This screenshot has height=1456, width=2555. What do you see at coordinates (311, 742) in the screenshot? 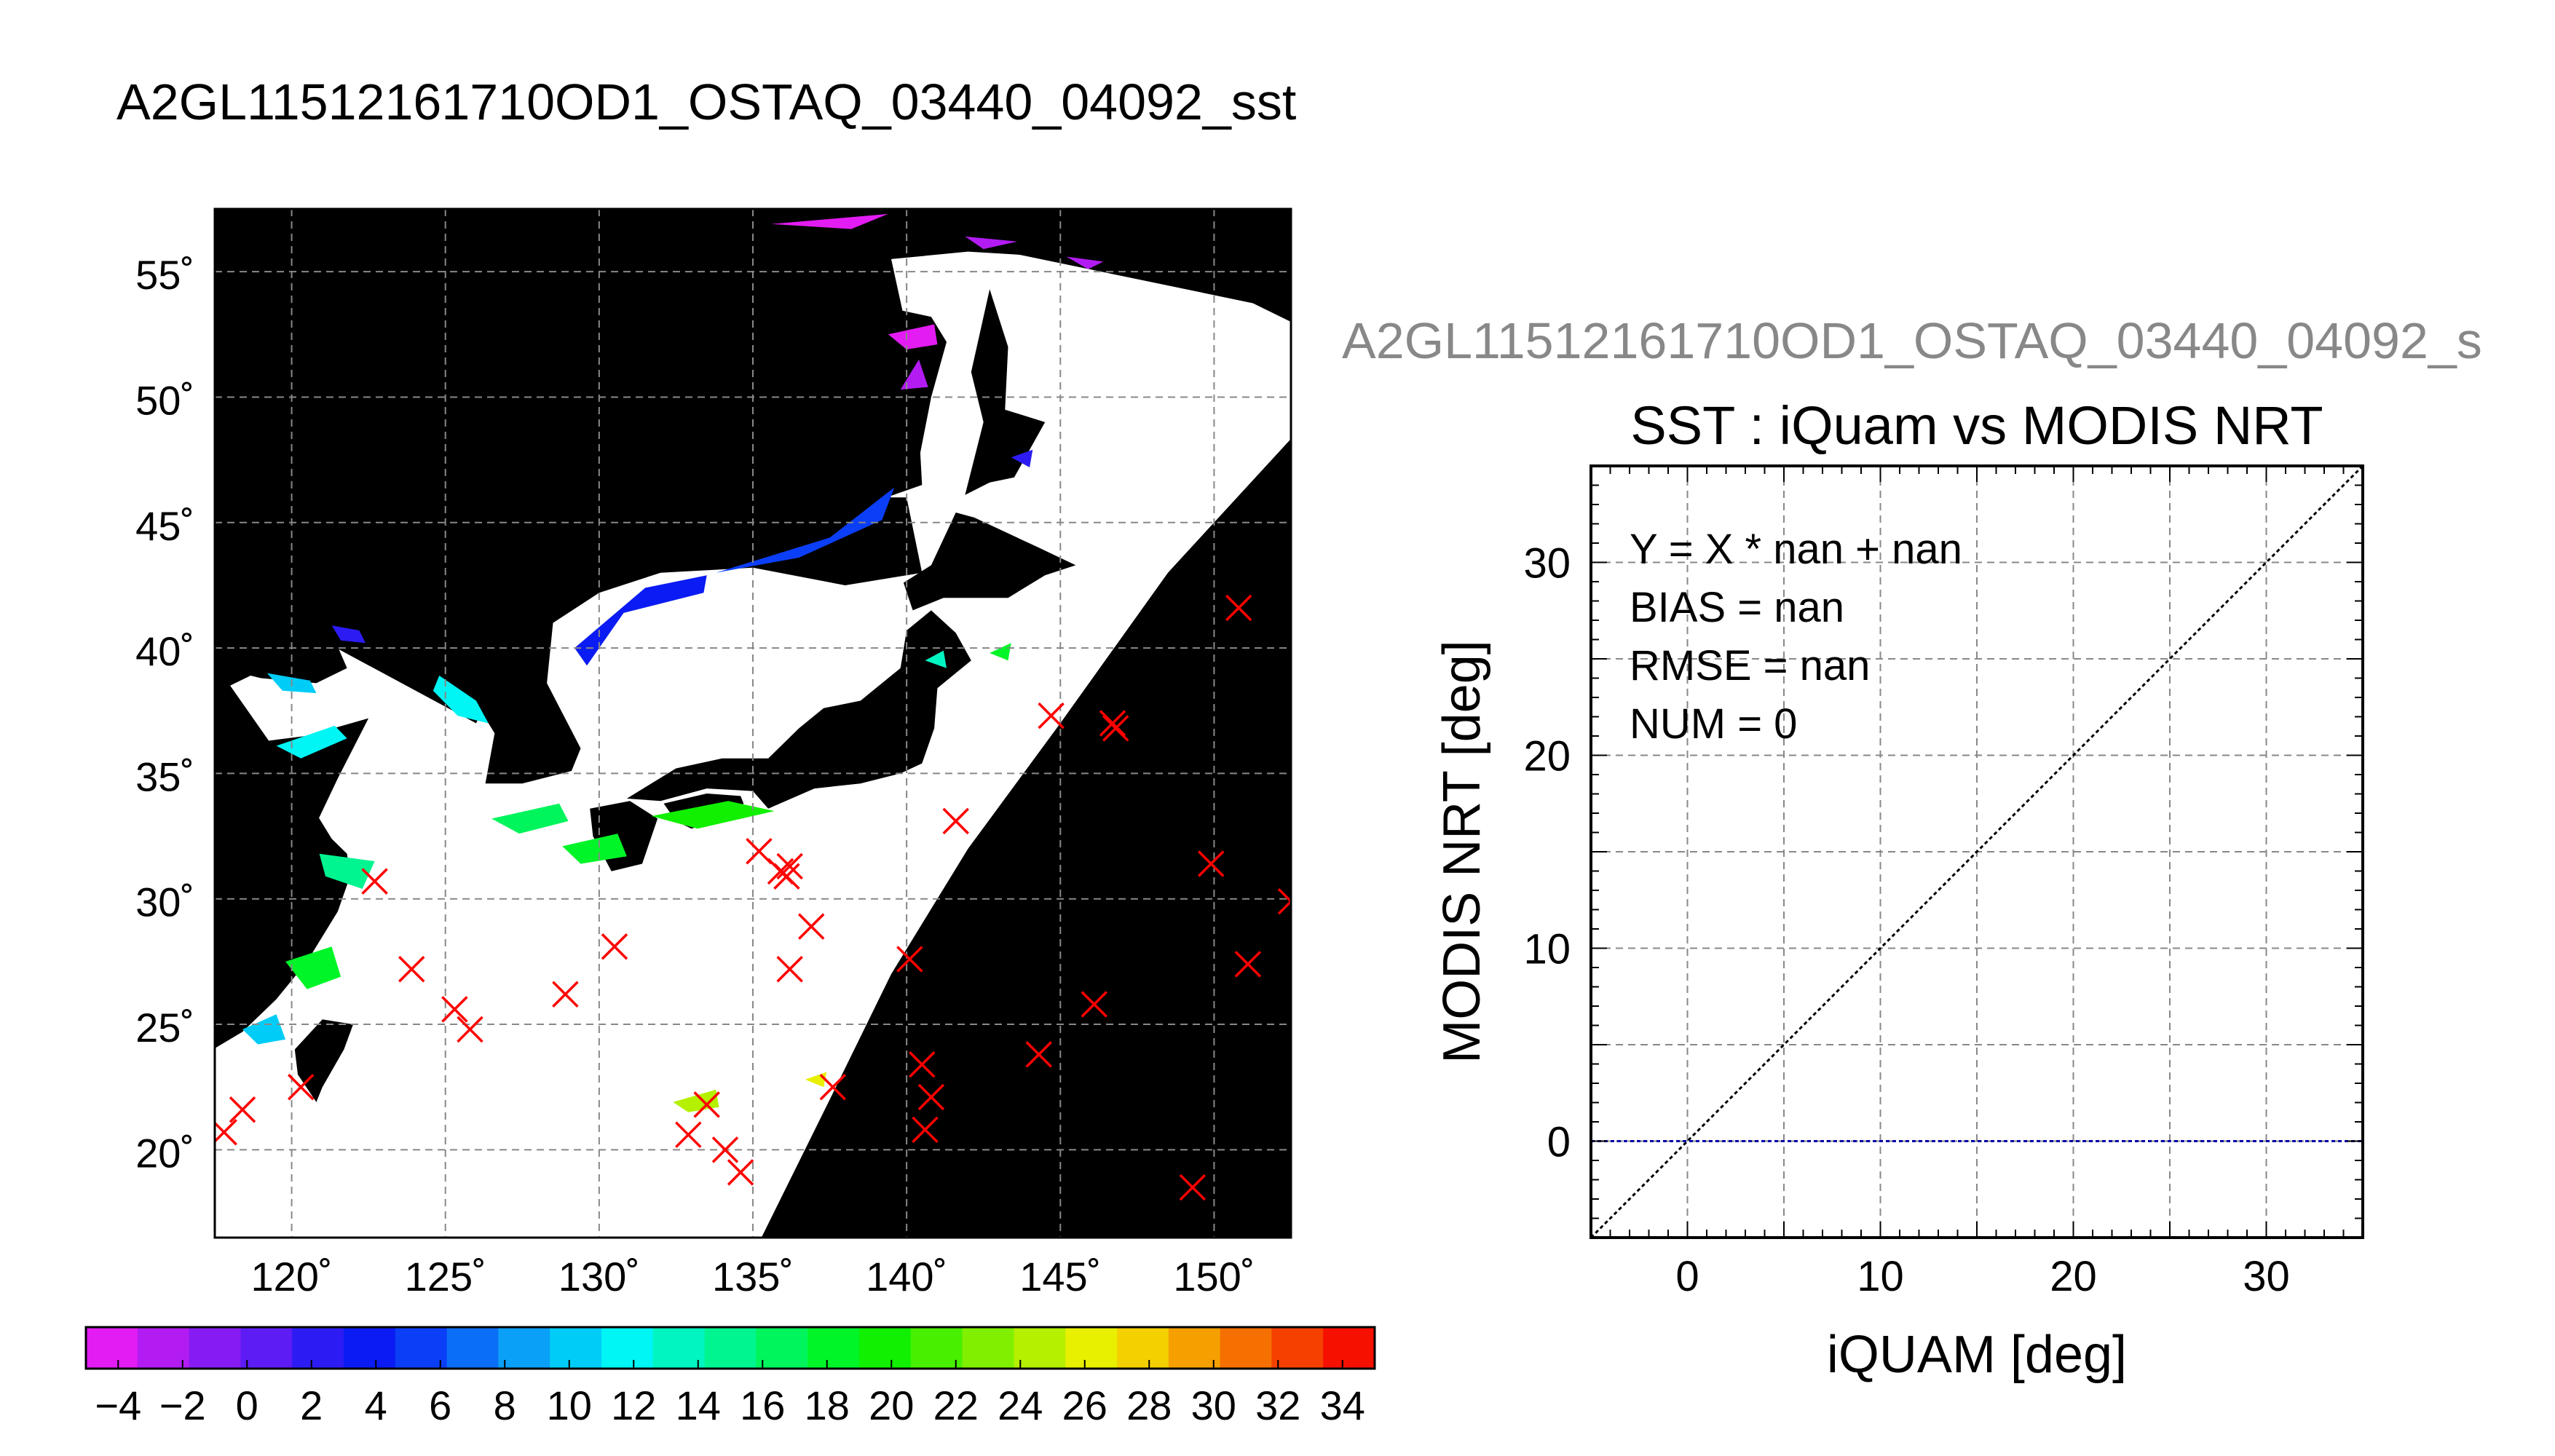
I see `sst-patch-shandong` at bounding box center [311, 742].